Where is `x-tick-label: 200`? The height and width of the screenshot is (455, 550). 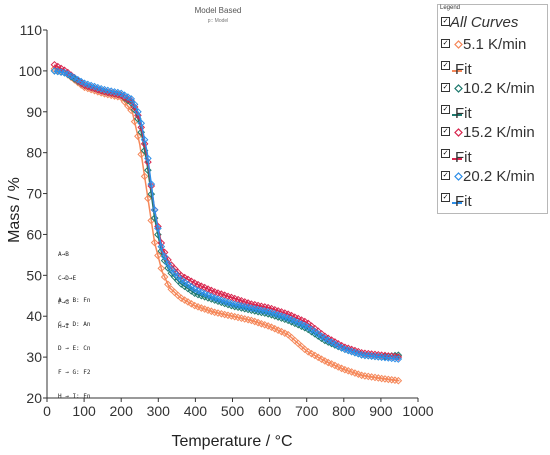
x-tick-label: 200 is located at coordinates (122, 411).